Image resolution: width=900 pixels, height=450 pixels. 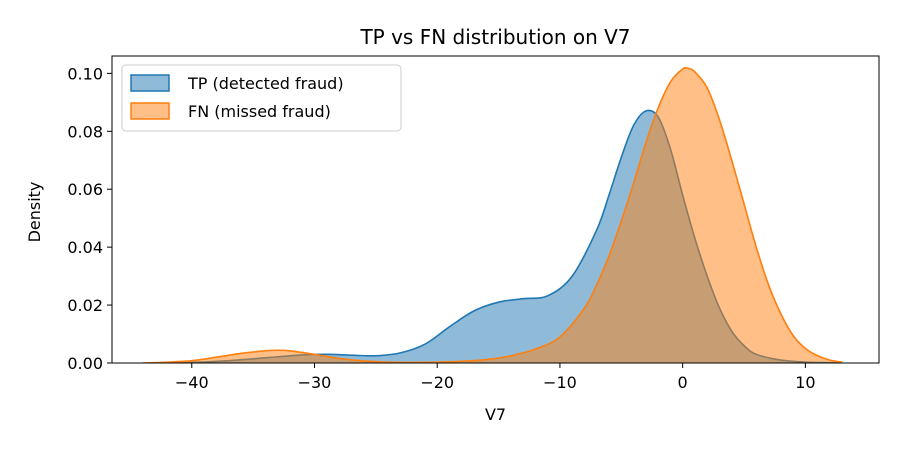 What do you see at coordinates (85, 73) in the screenshot?
I see `y-tick-label: 0.10` at bounding box center [85, 73].